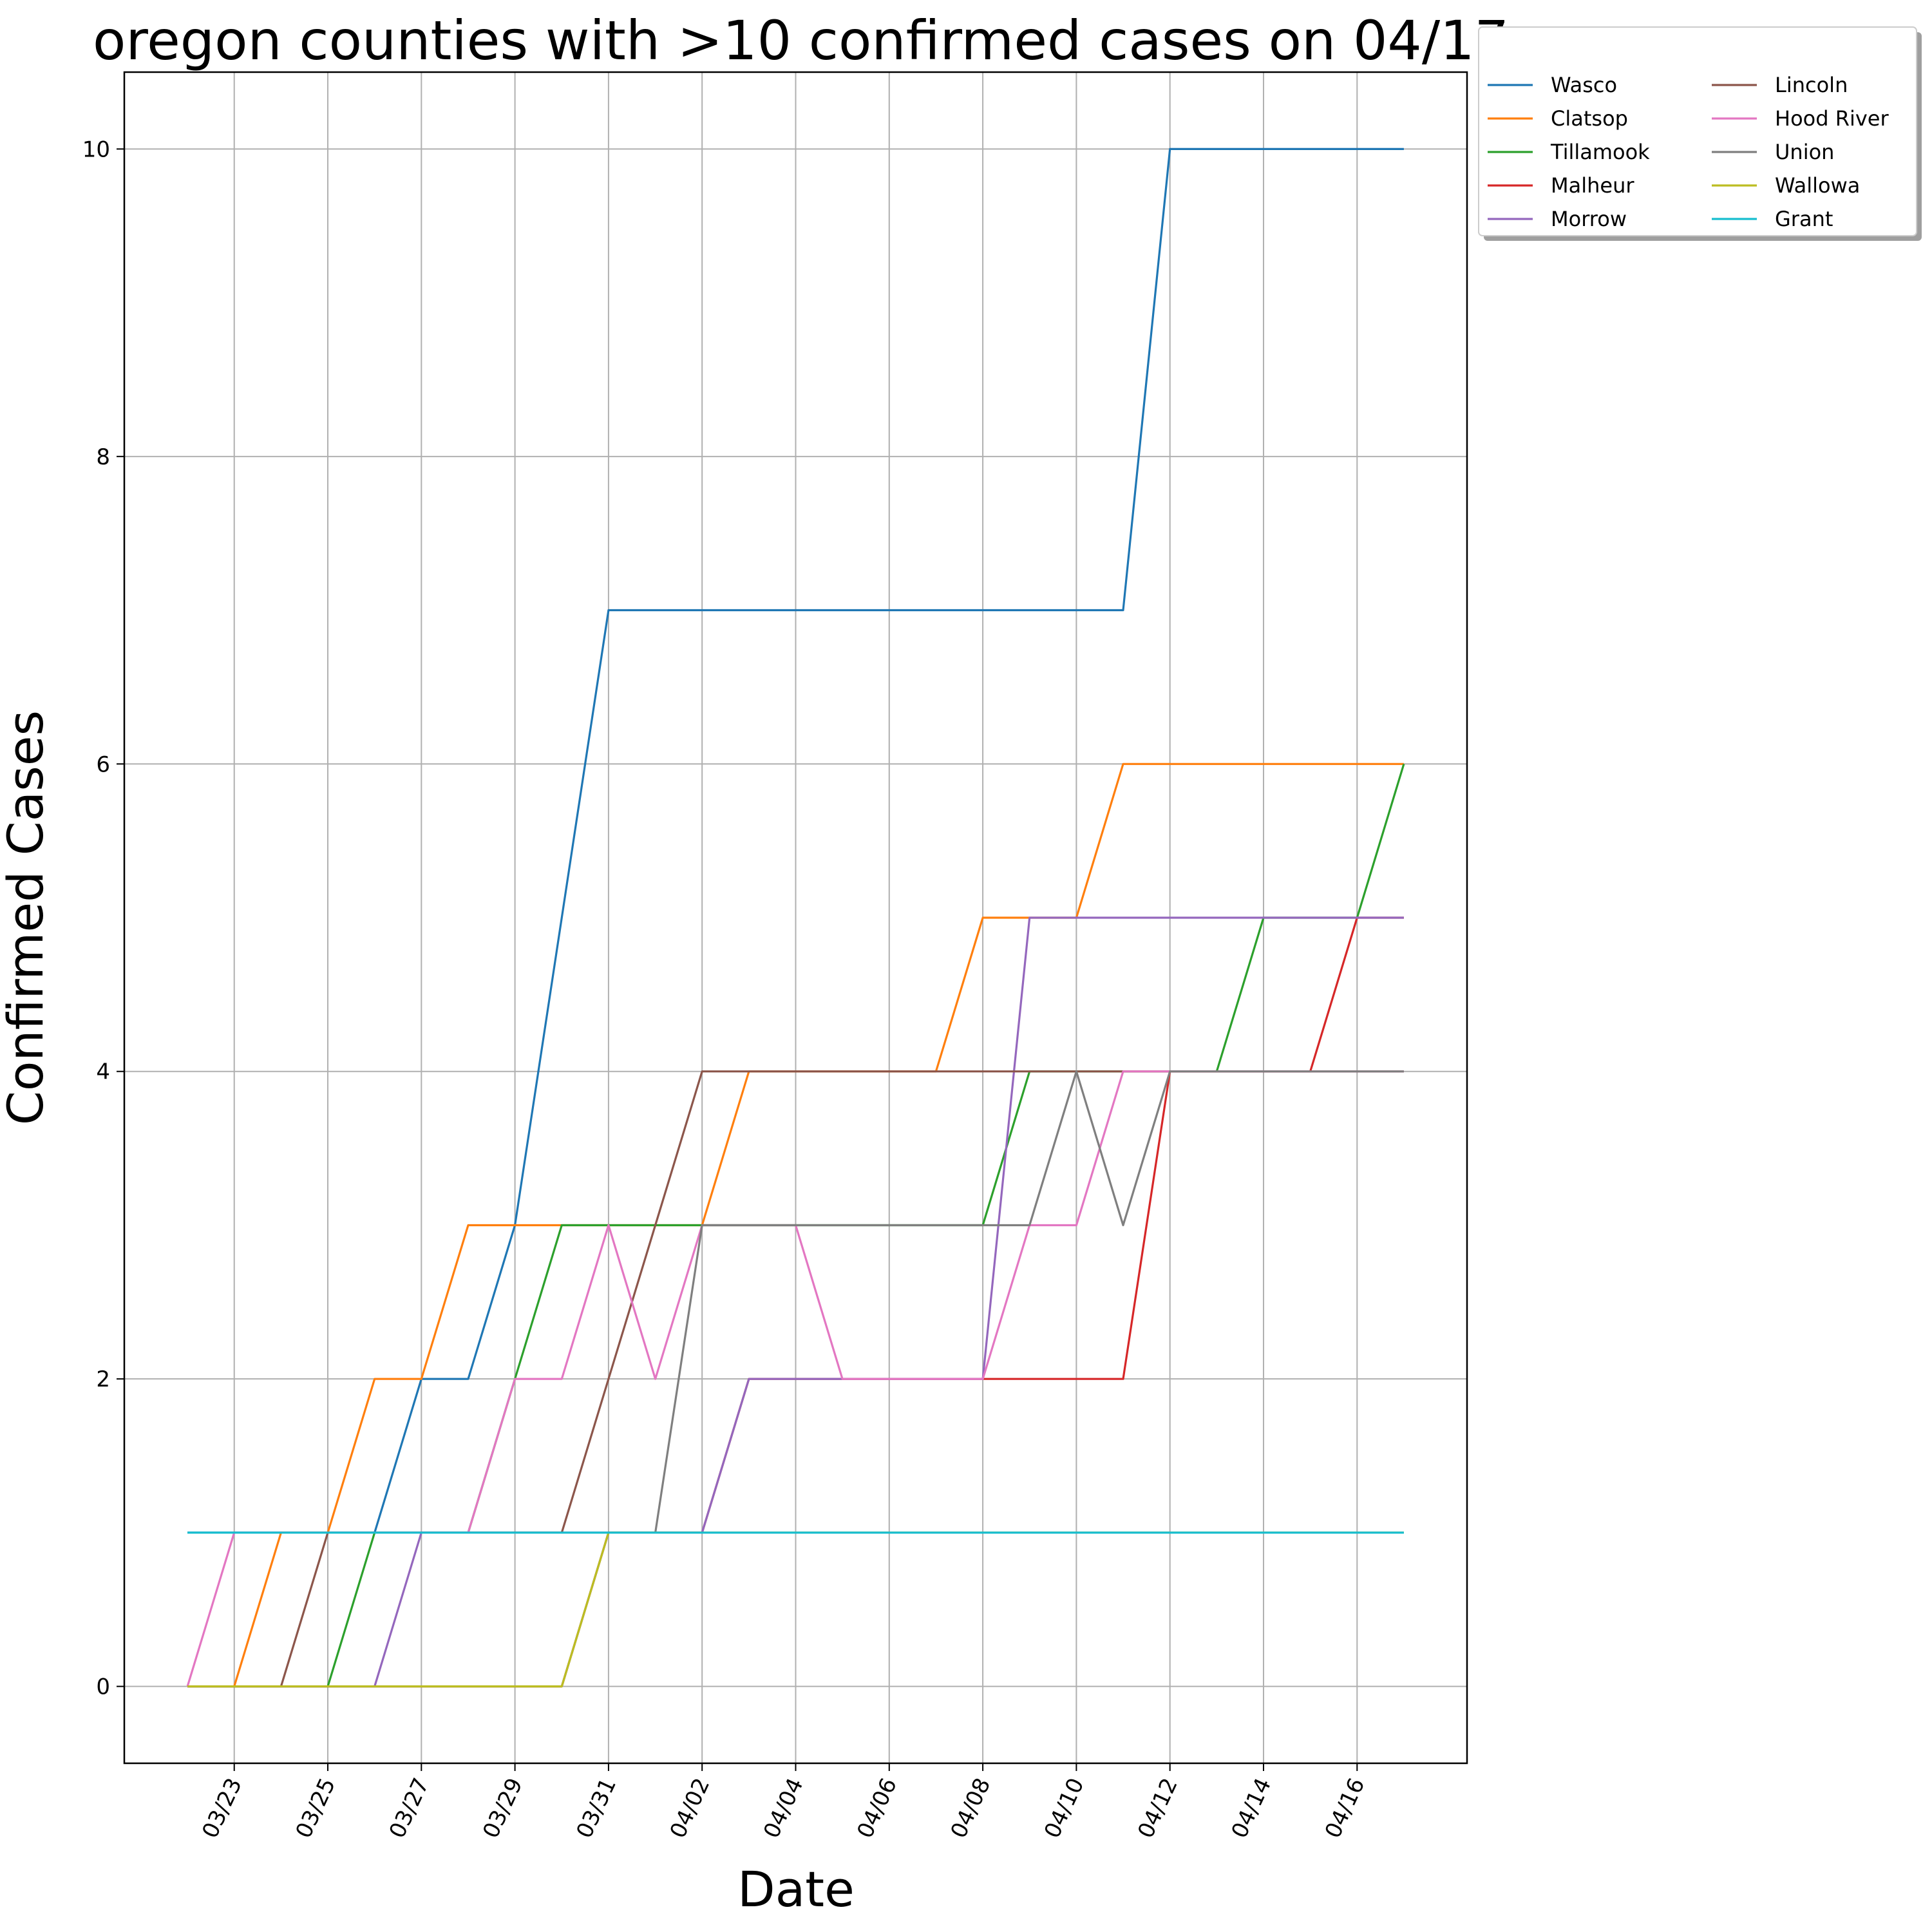 Image resolution: width=1932 pixels, height=1932 pixels. I want to click on legend-label: Hood River, so click(1832, 119).